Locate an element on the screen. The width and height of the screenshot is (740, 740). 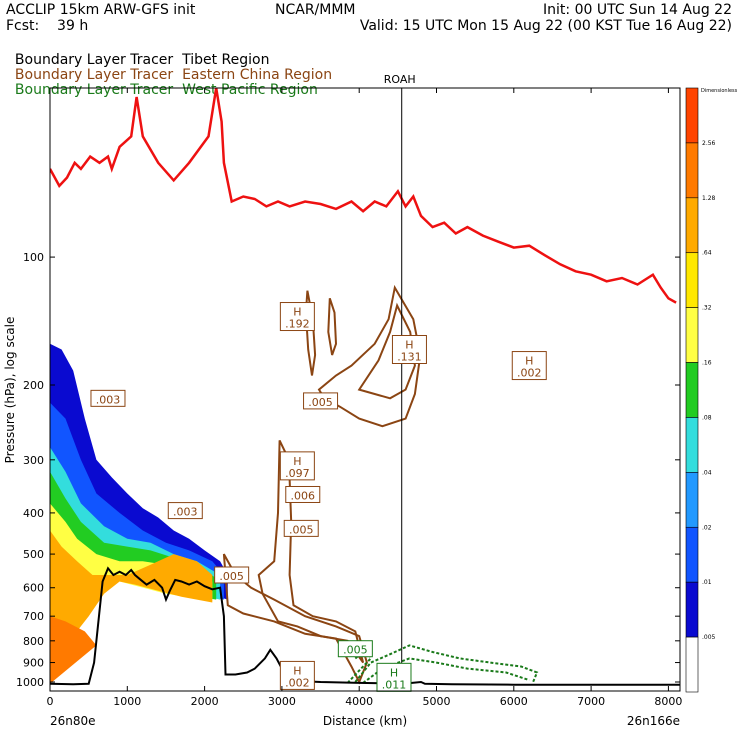
contour-label: .006 is located at coordinates (303, 494).